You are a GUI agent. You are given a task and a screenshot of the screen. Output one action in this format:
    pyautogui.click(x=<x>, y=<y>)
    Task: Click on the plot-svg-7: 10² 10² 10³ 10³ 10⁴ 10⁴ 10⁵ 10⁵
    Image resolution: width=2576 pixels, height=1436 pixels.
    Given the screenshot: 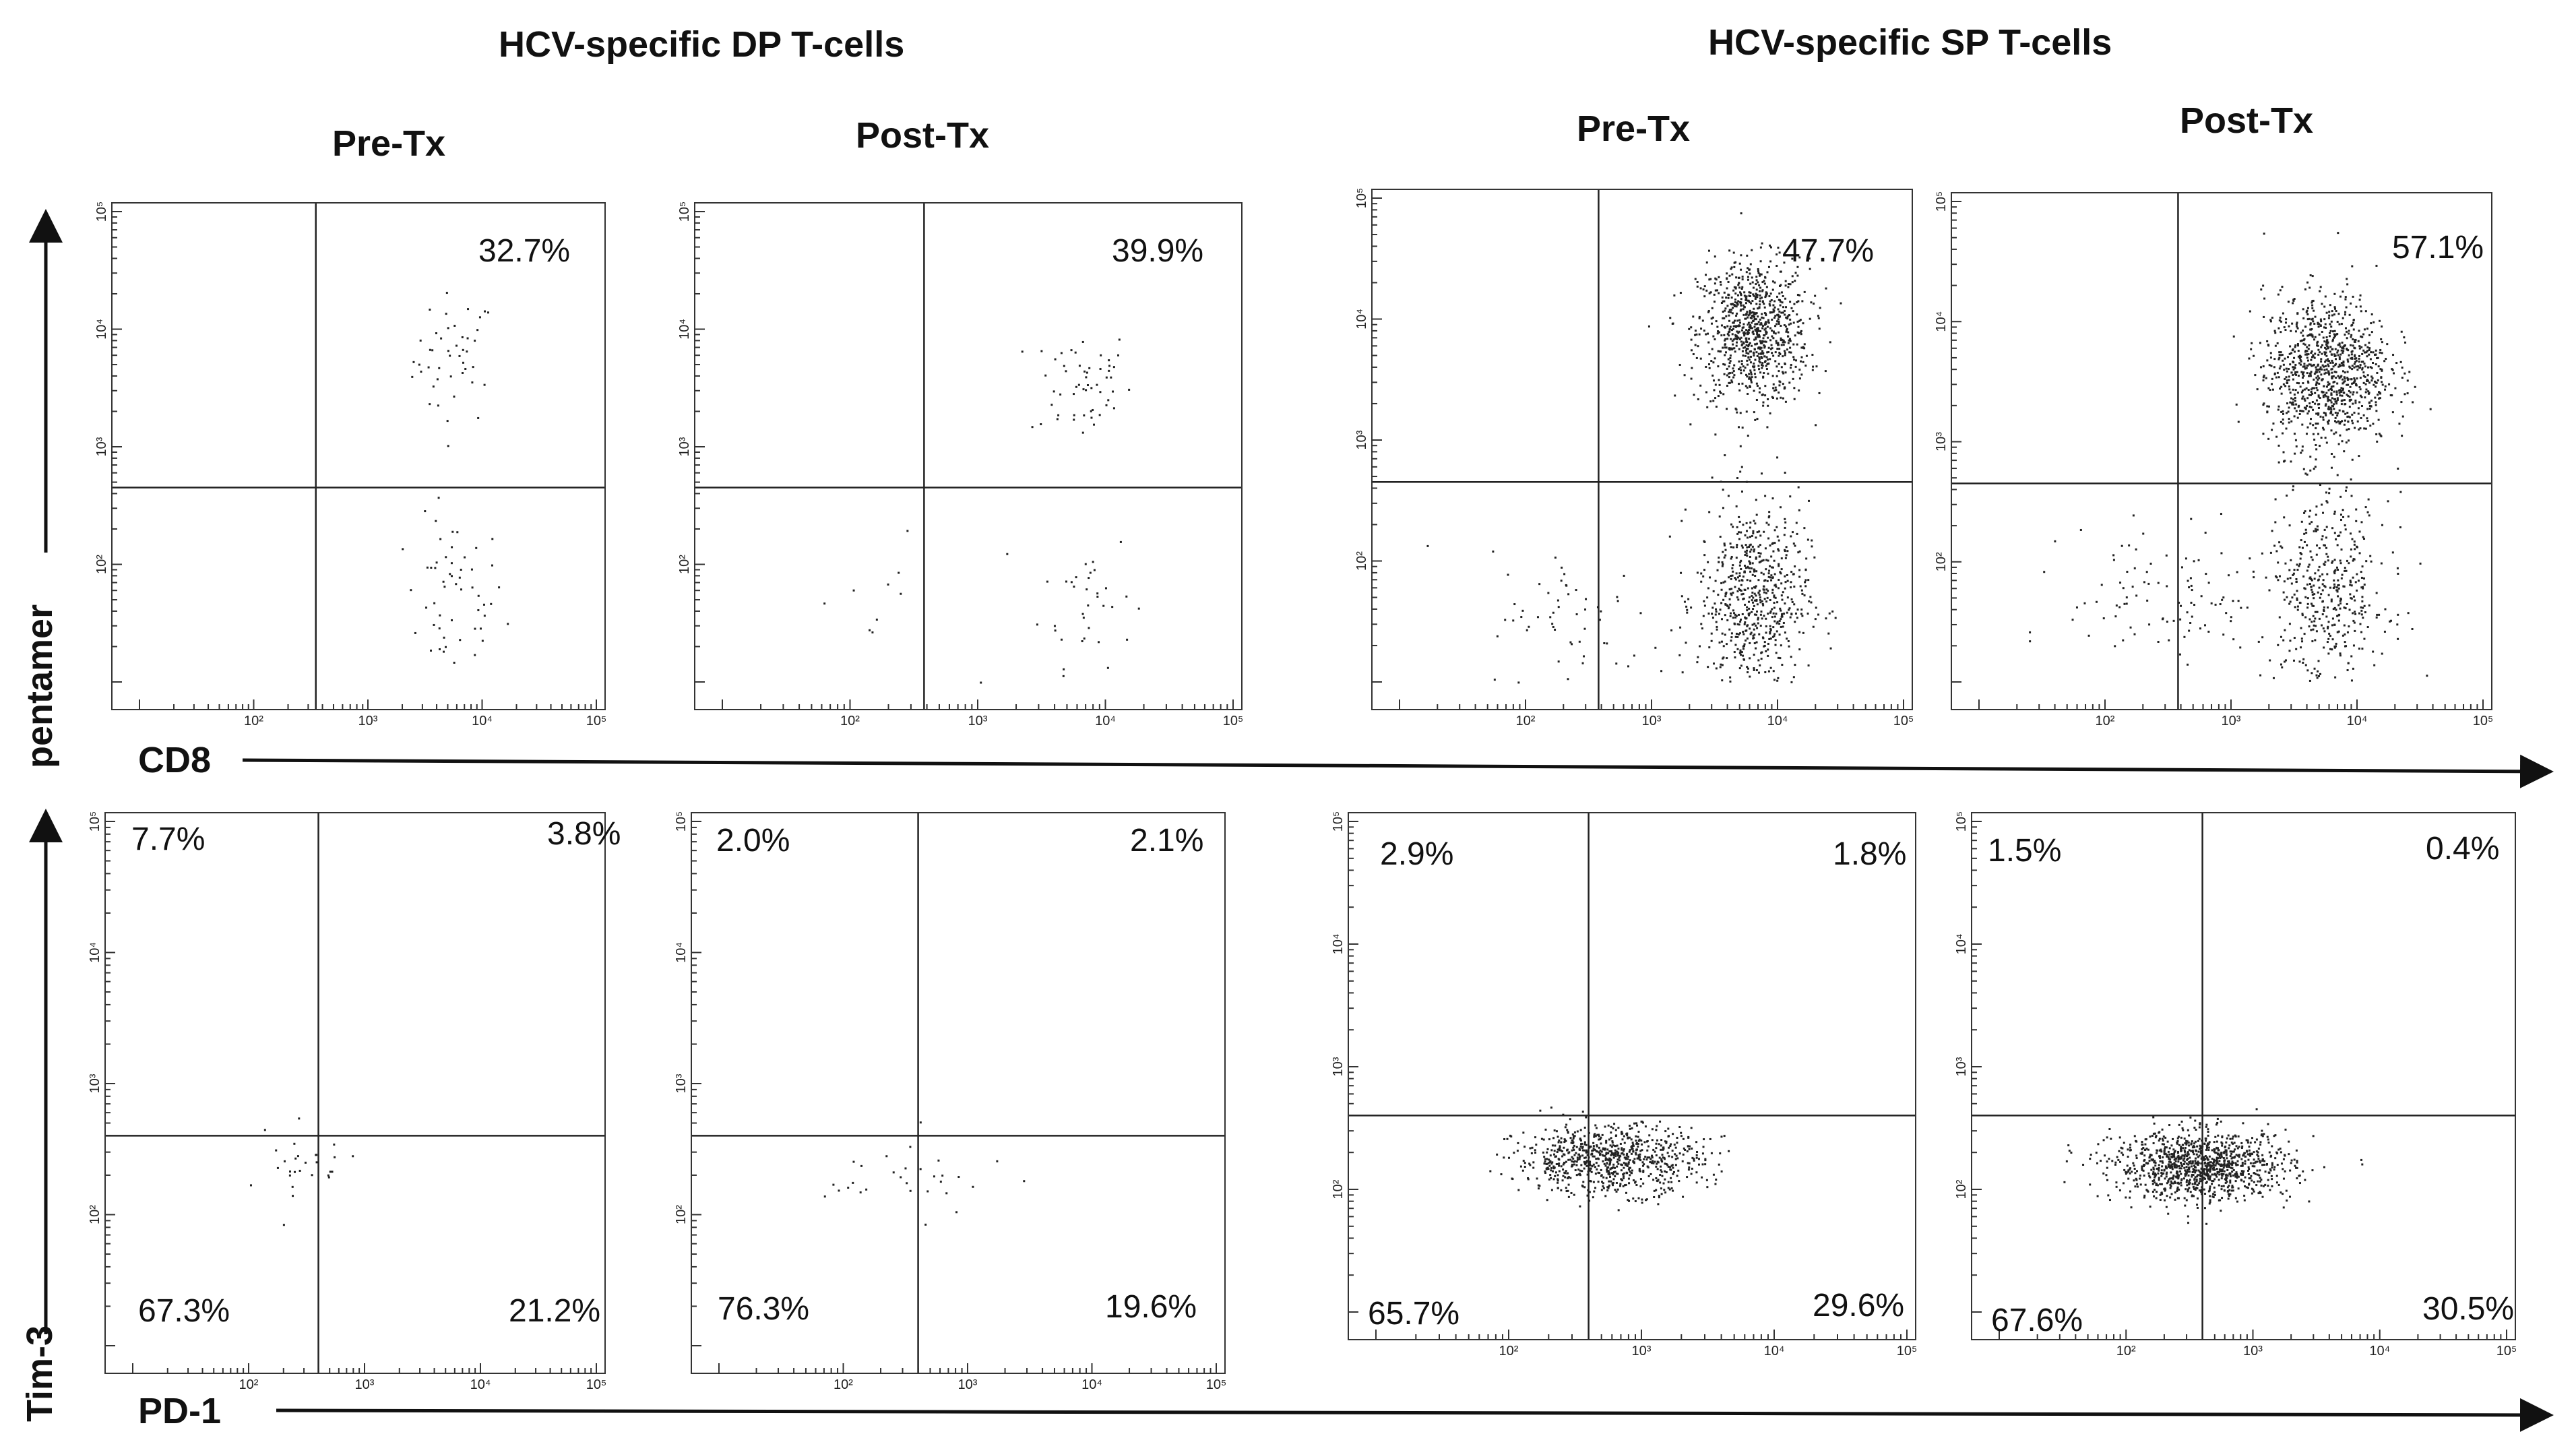 What is the action you would take?
    pyautogui.click(x=2235, y=1085)
    